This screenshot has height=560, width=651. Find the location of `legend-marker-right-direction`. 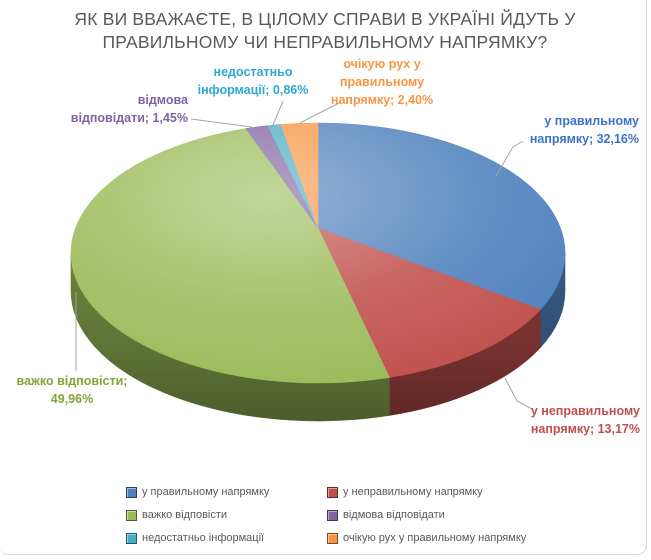

legend-marker-right-direction is located at coordinates (131, 492).